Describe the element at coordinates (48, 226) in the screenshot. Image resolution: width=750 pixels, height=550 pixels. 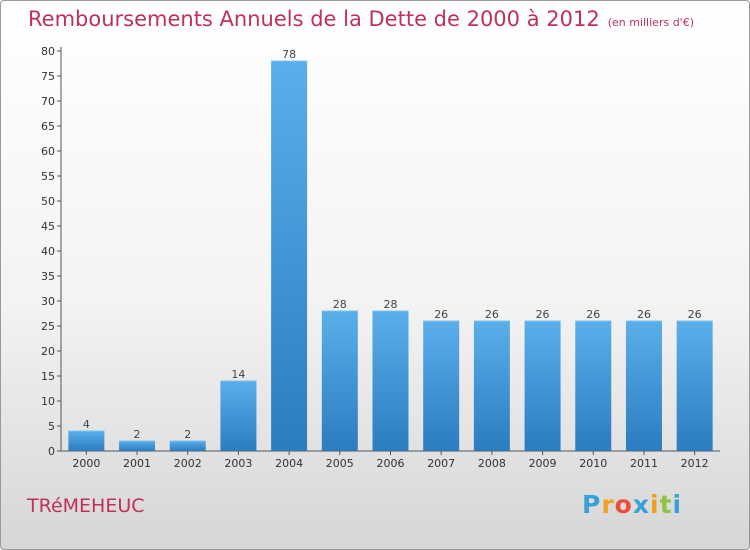
I see `y-tick-label: 45` at that location.